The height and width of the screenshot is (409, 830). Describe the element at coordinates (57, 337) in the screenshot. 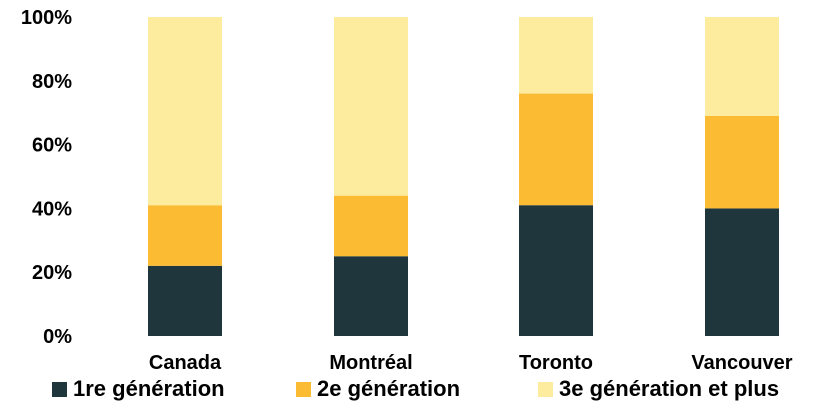

I see `y-tick-label: 0%` at that location.